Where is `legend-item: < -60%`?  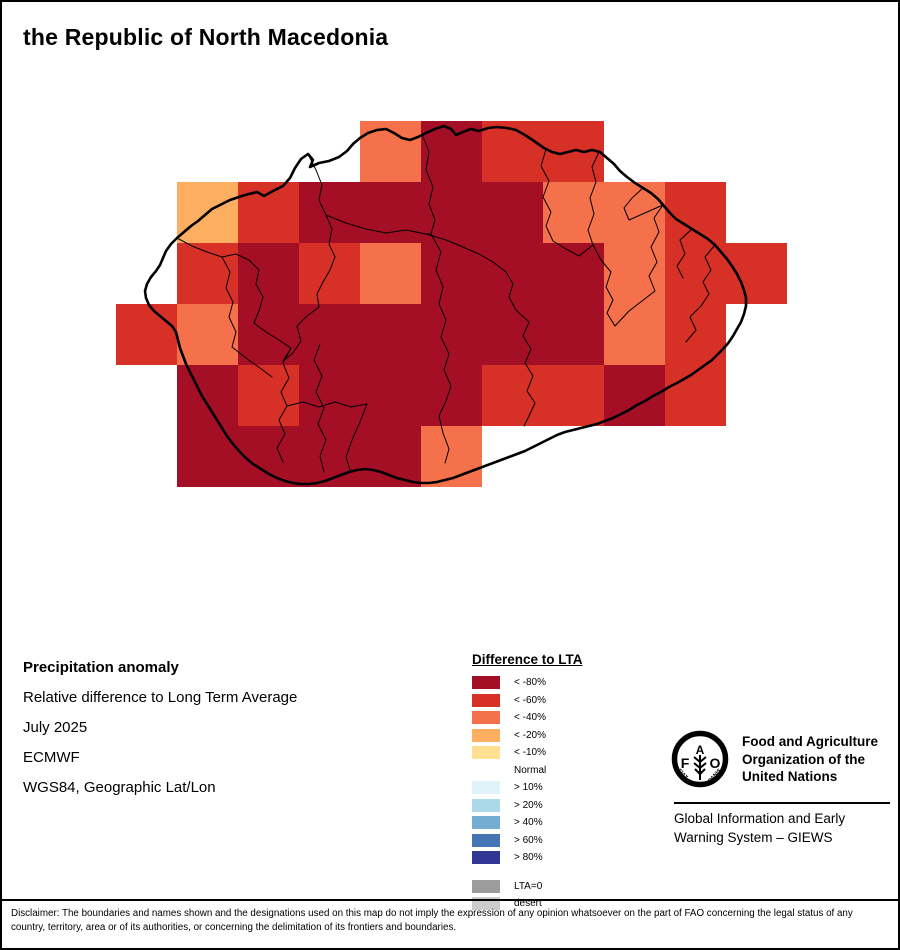 legend-item: < -60% is located at coordinates (567, 701).